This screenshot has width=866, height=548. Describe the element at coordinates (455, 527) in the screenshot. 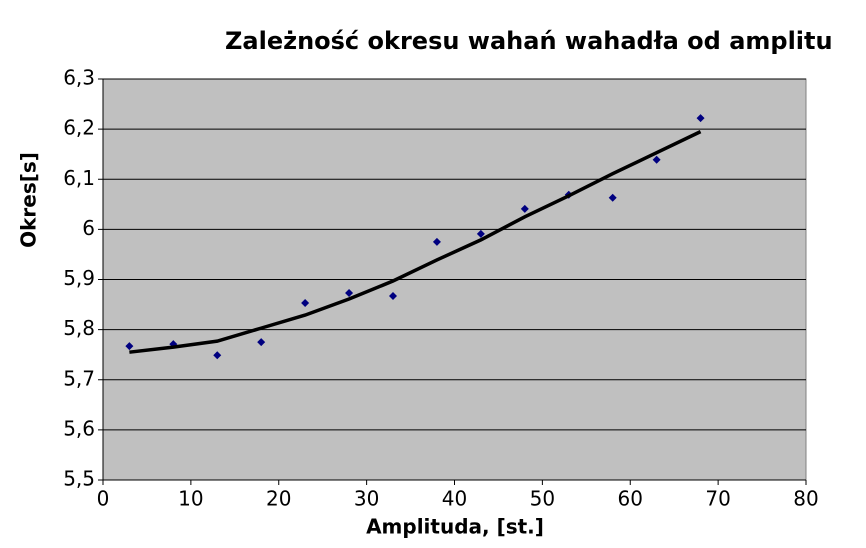

I see `x-axis-title: Amplituda, [st.]` at that location.